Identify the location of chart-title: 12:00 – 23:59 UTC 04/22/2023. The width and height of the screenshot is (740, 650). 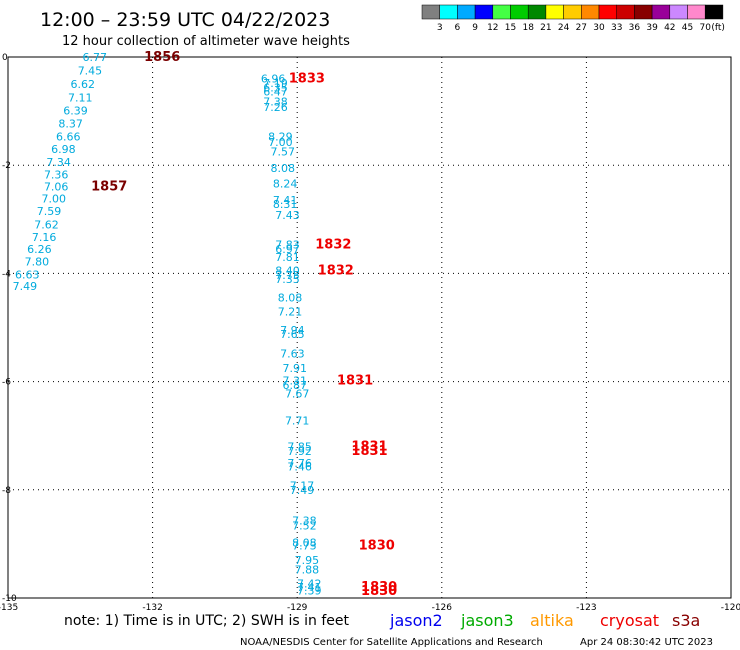
(185, 20).